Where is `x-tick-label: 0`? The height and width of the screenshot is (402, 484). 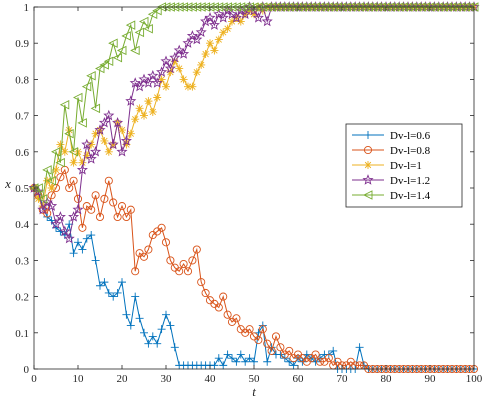 x-tick-label: 0 is located at coordinates (34, 379).